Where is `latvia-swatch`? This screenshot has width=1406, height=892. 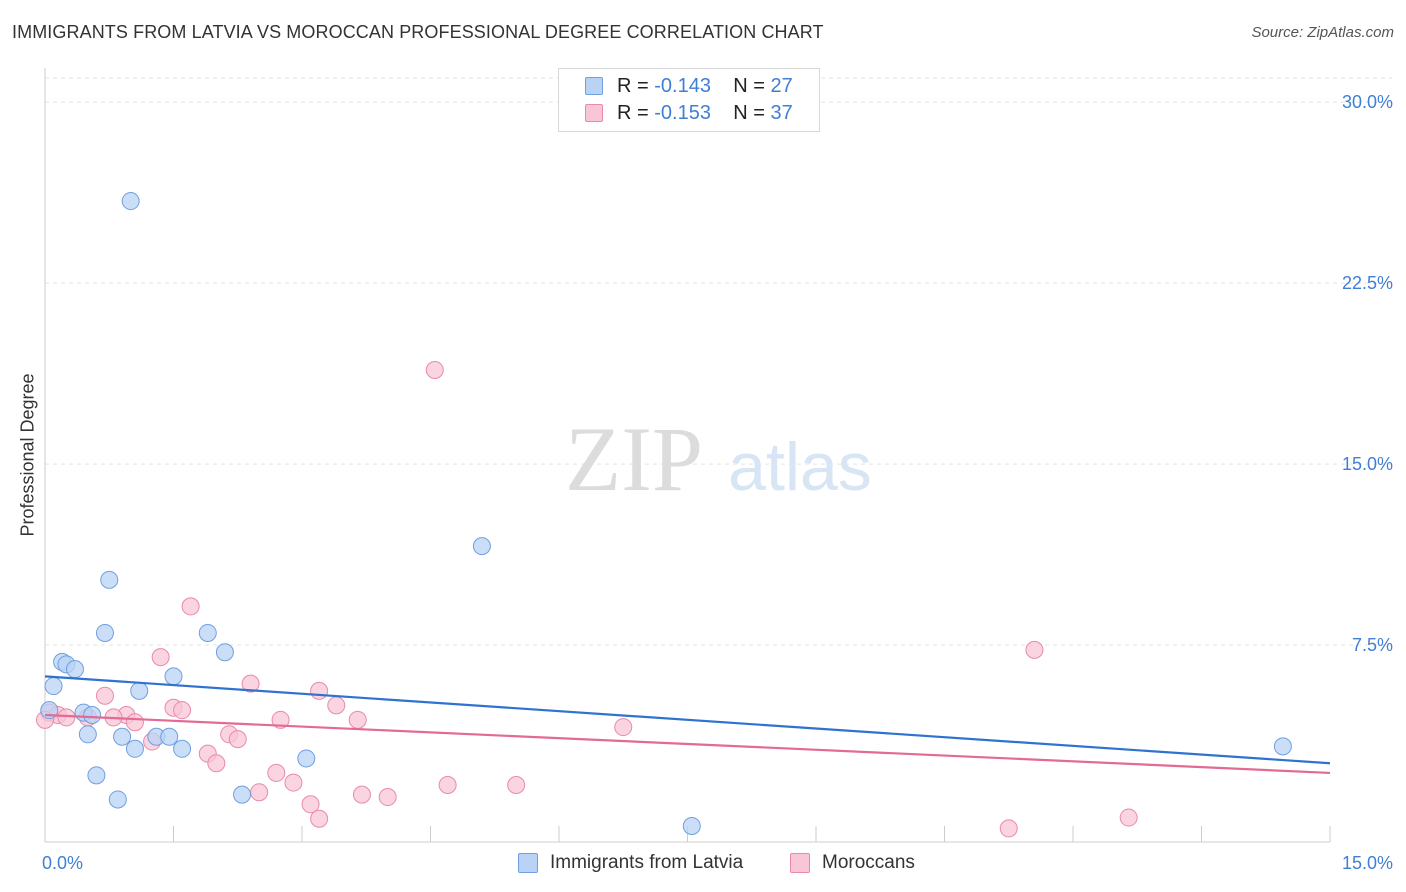
latvia-swatch is located at coordinates (594, 86).